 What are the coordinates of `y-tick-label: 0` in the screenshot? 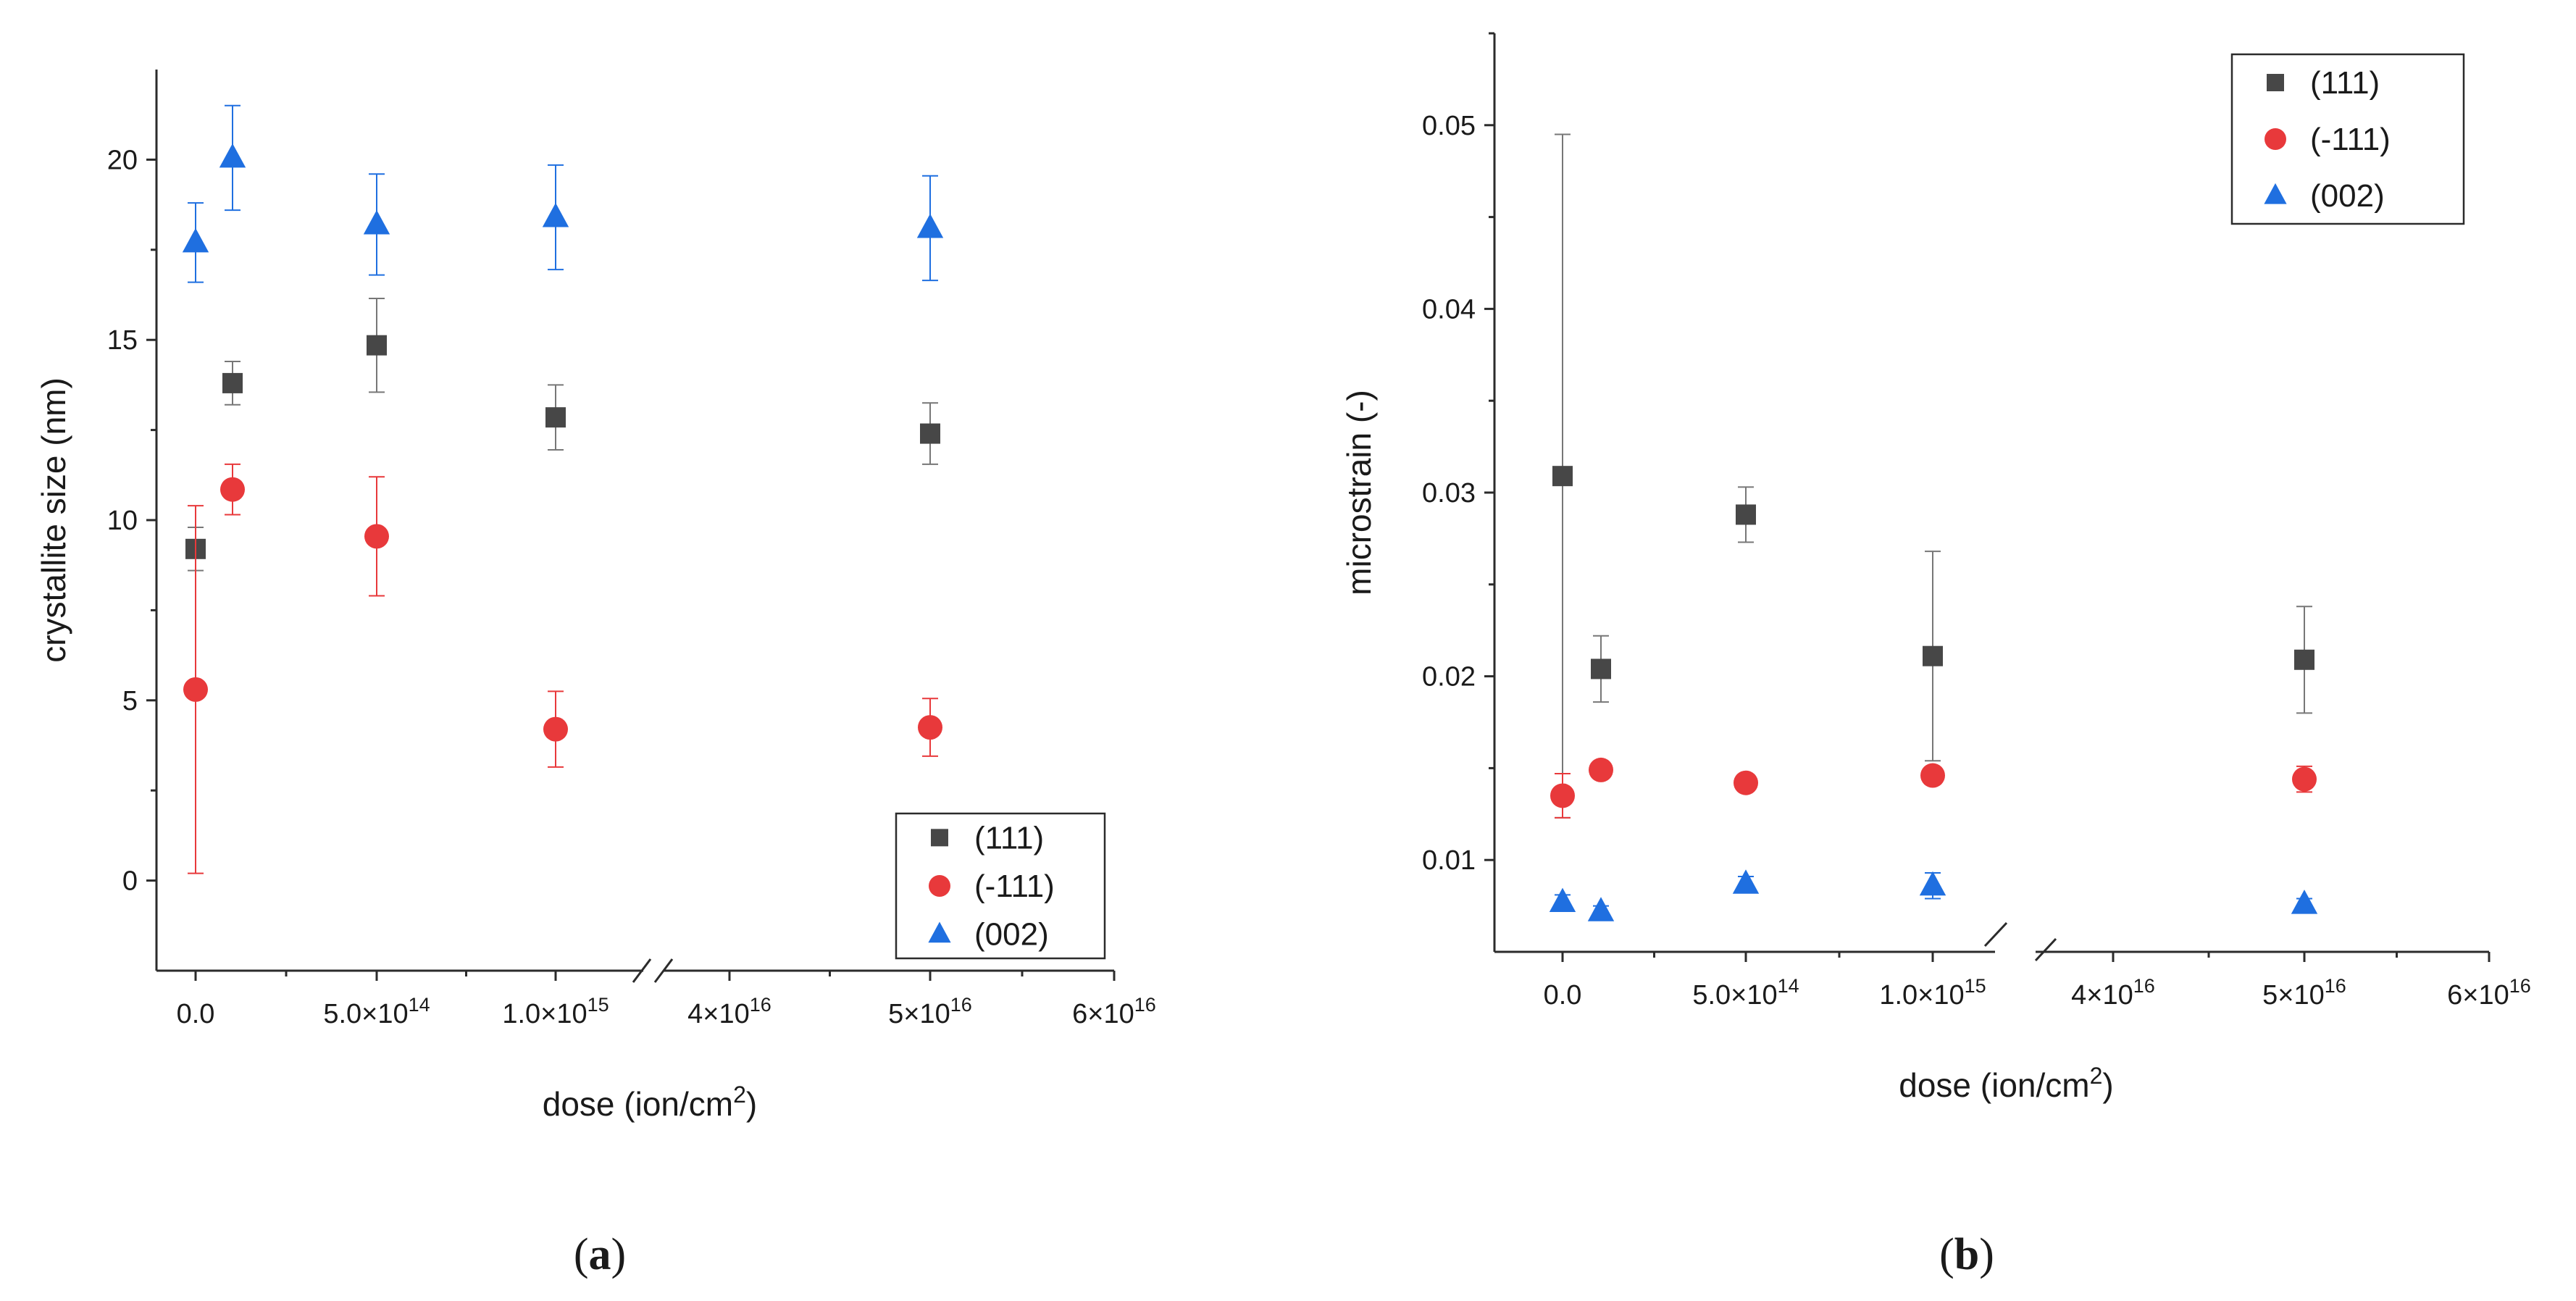 It's located at (130, 881).